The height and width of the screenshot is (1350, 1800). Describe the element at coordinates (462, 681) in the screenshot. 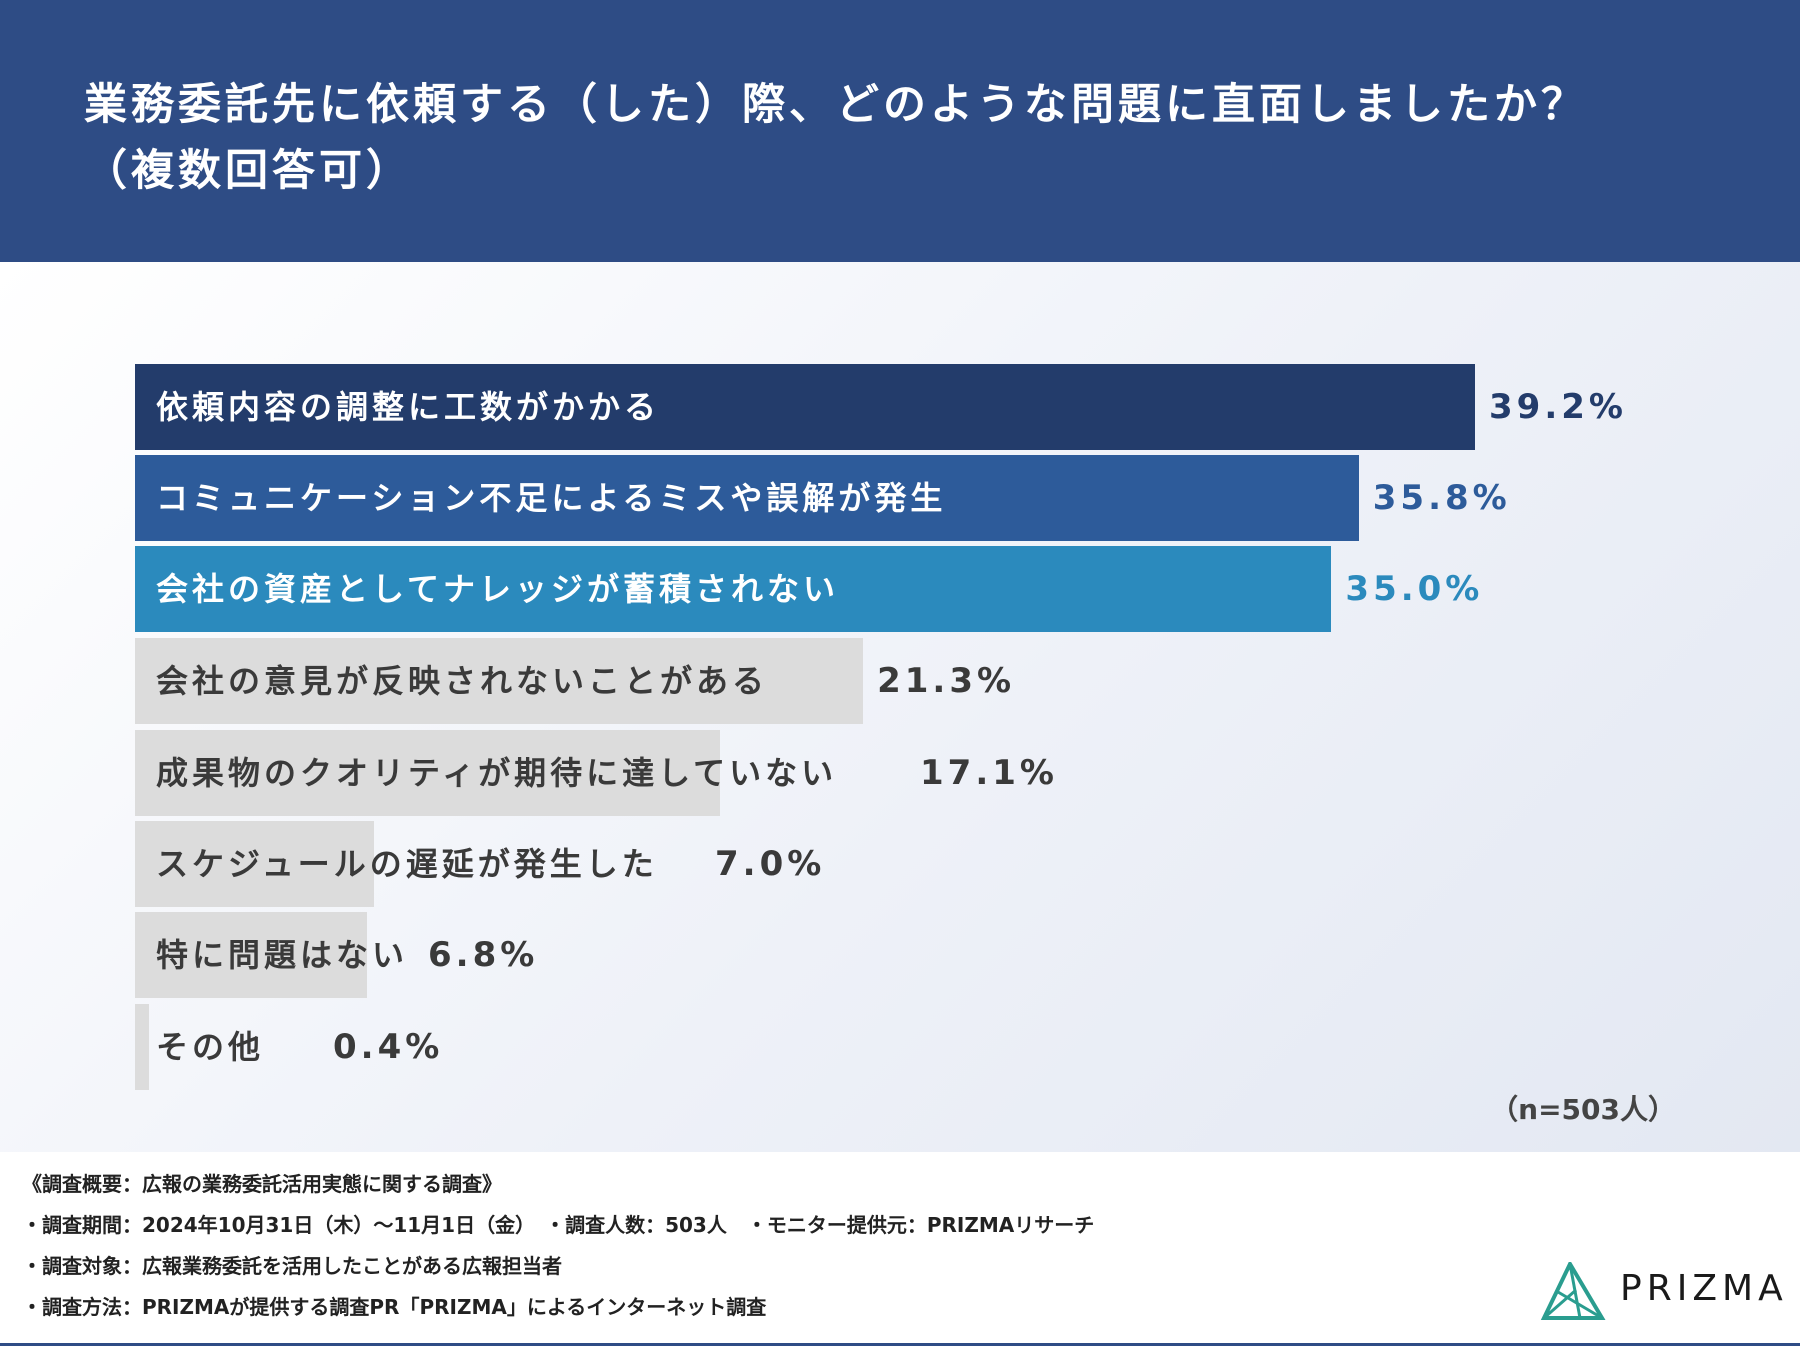

I see `bar-label-4: 会社の意見が反映されないことがある` at that location.